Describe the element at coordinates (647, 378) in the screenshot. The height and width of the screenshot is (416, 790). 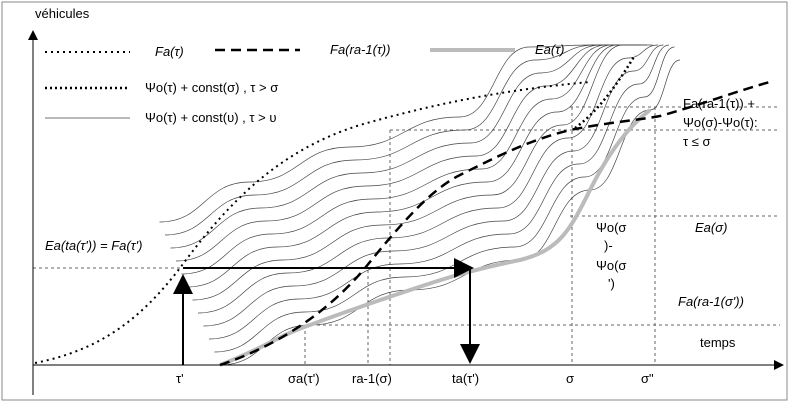
I see `x-tick-label: σ"` at that location.